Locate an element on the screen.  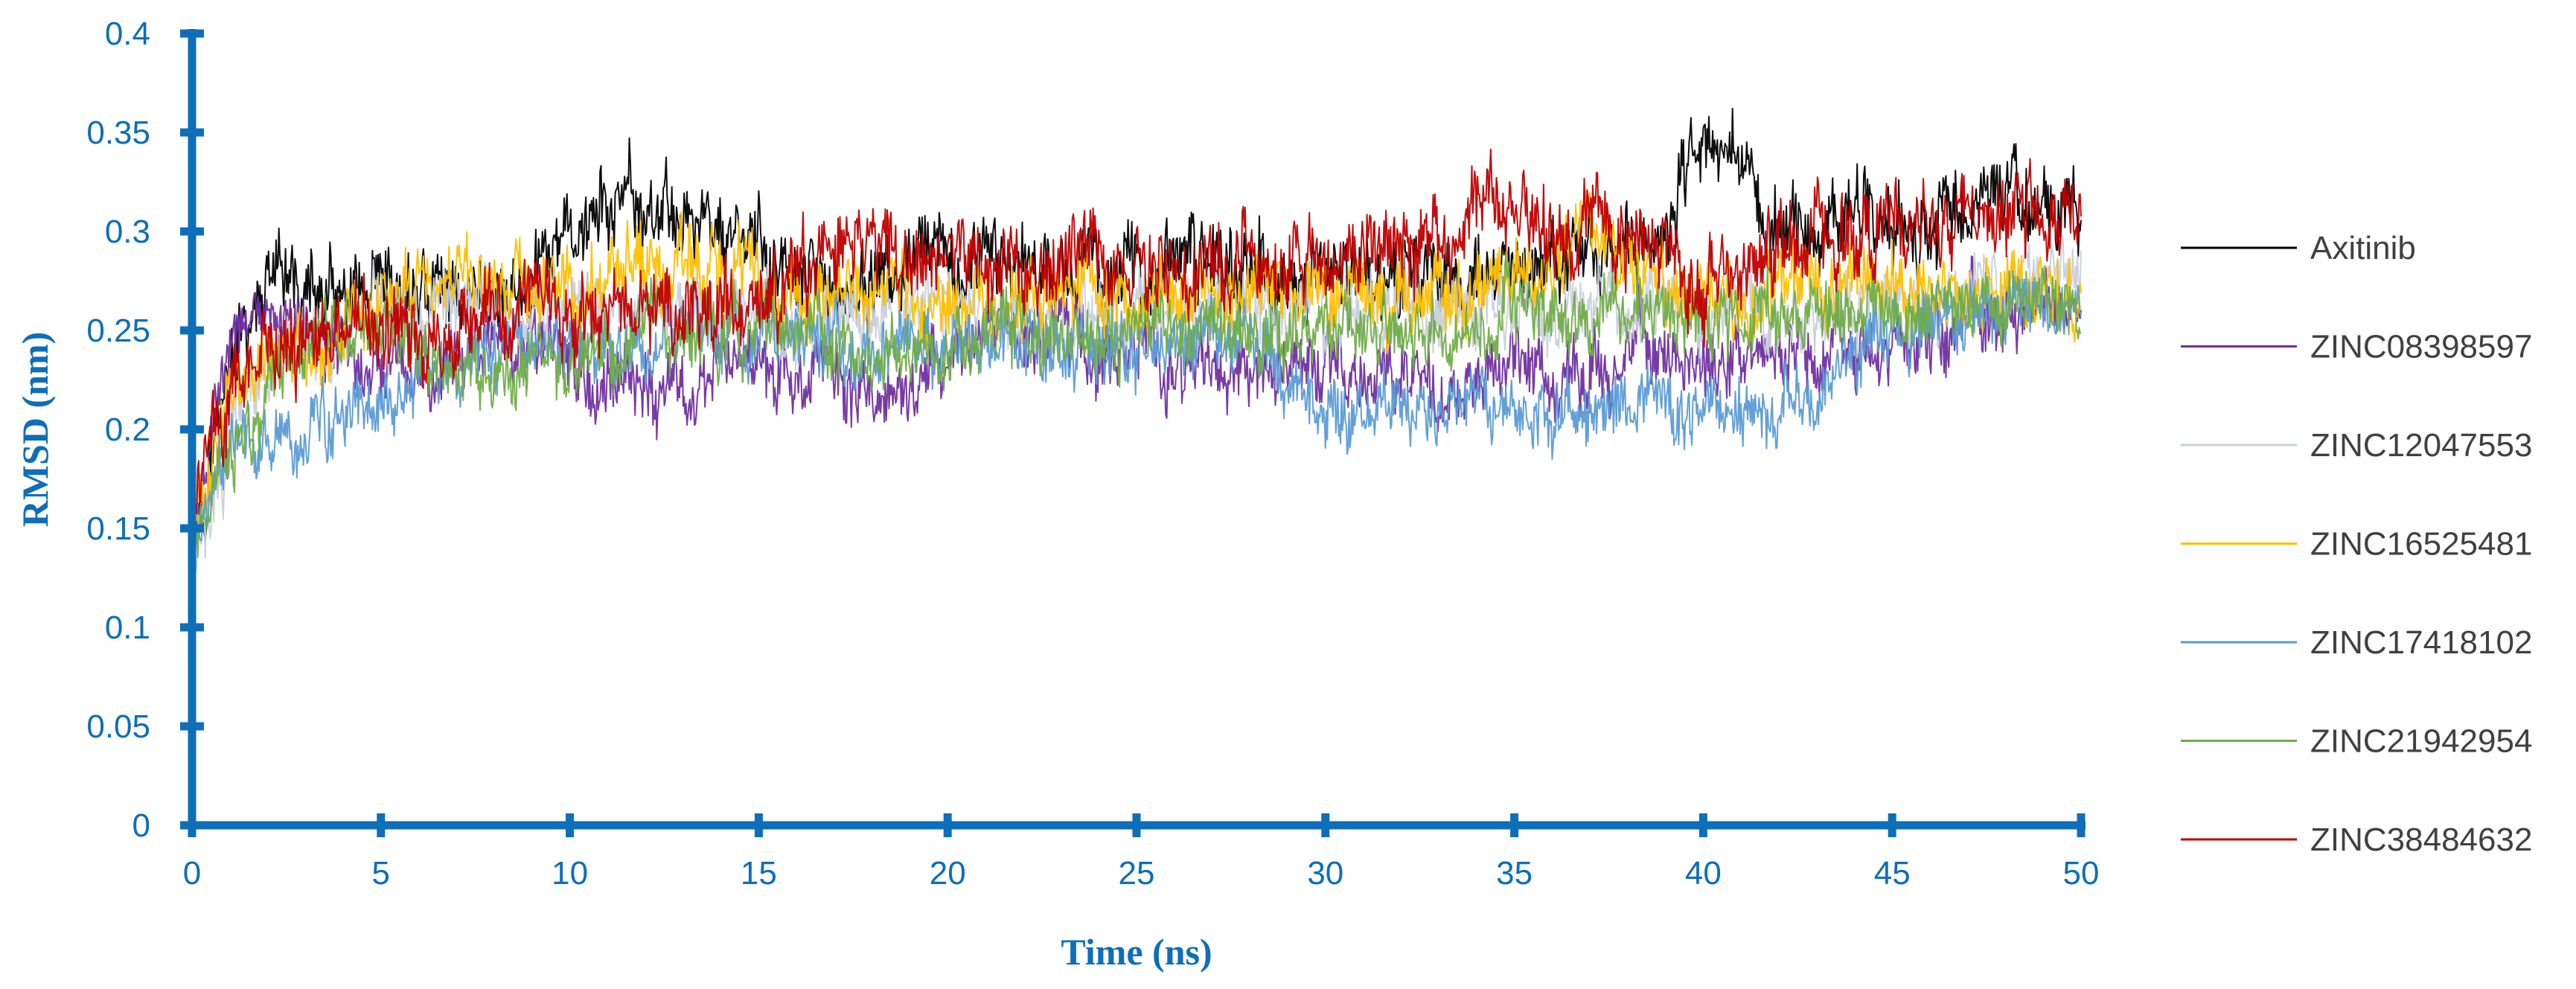
y-tick-label: 0.25 is located at coordinates (118, 331).